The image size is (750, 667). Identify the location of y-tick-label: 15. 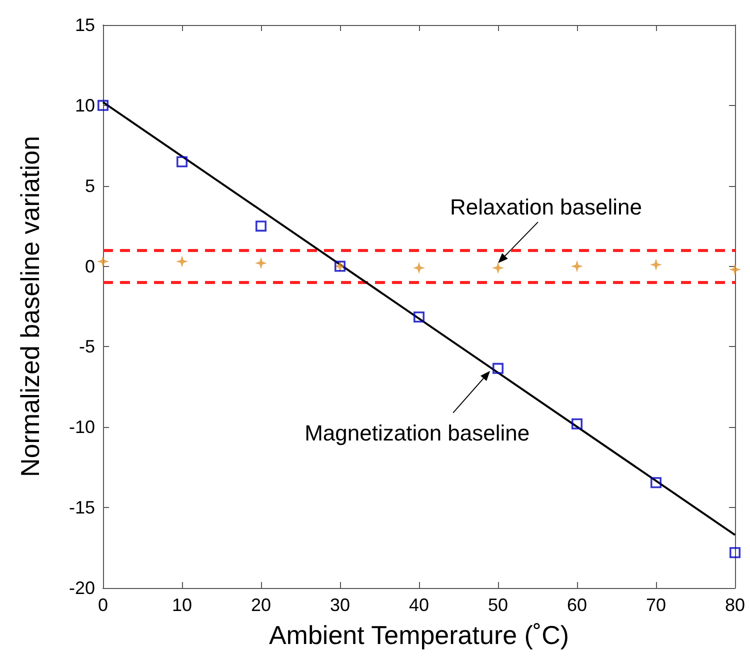
(84, 25).